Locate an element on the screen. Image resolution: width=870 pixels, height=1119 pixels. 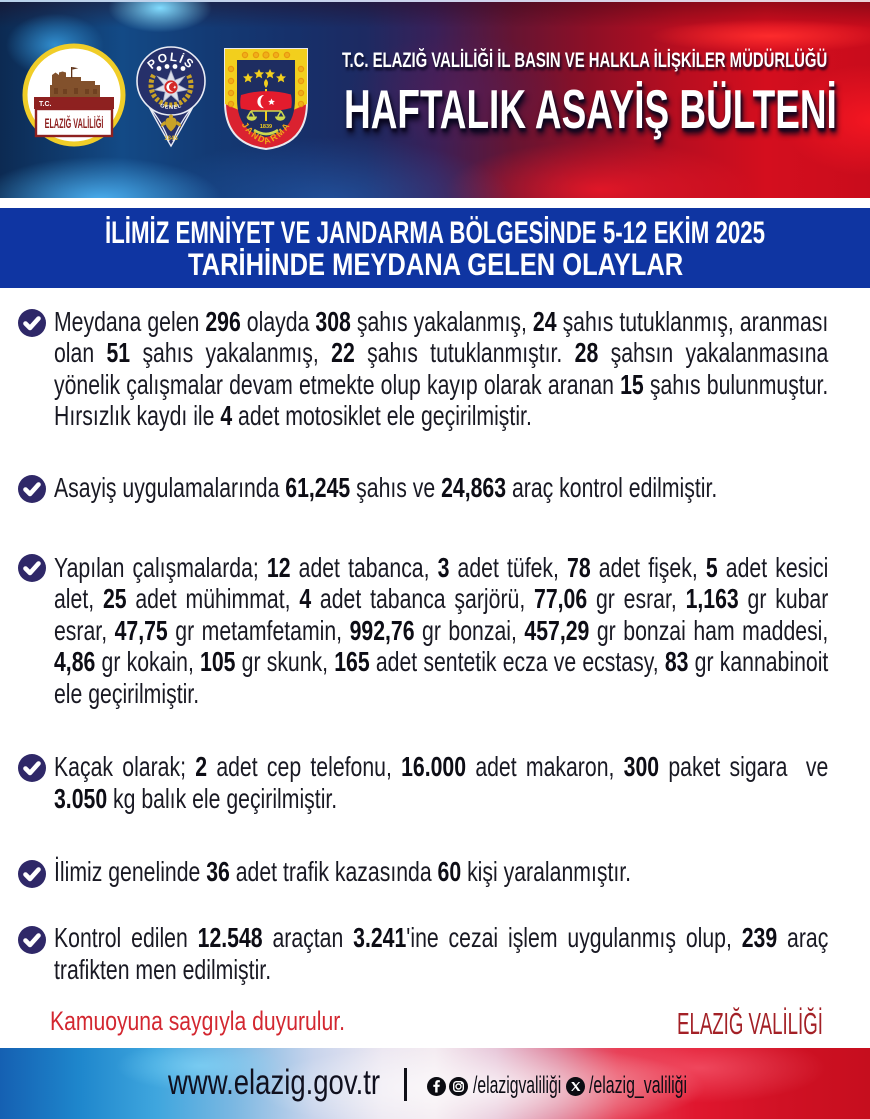
svg-text: T.C. is located at coordinates (45, 104).